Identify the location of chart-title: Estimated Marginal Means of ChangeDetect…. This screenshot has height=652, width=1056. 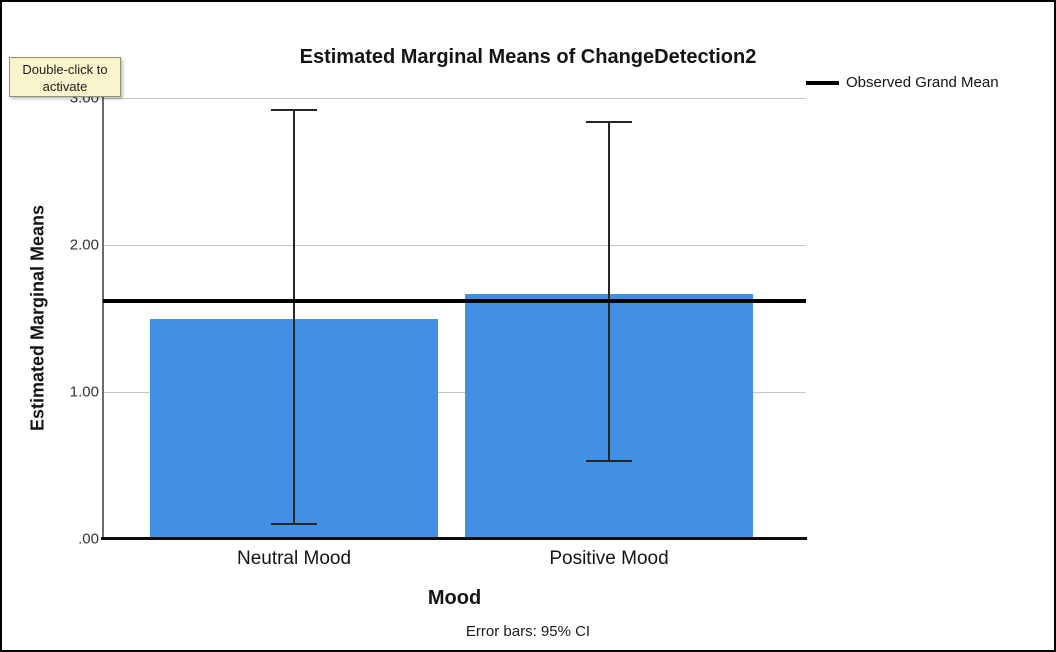
(528, 57).